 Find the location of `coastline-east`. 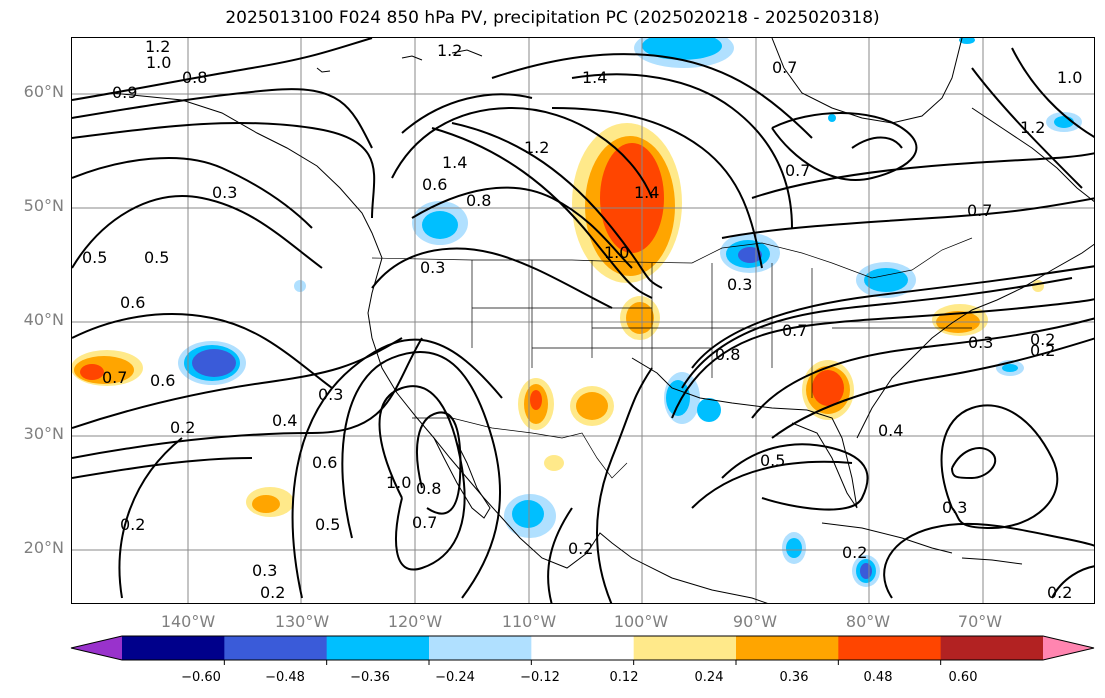

coastline-east is located at coordinates (975, 341).